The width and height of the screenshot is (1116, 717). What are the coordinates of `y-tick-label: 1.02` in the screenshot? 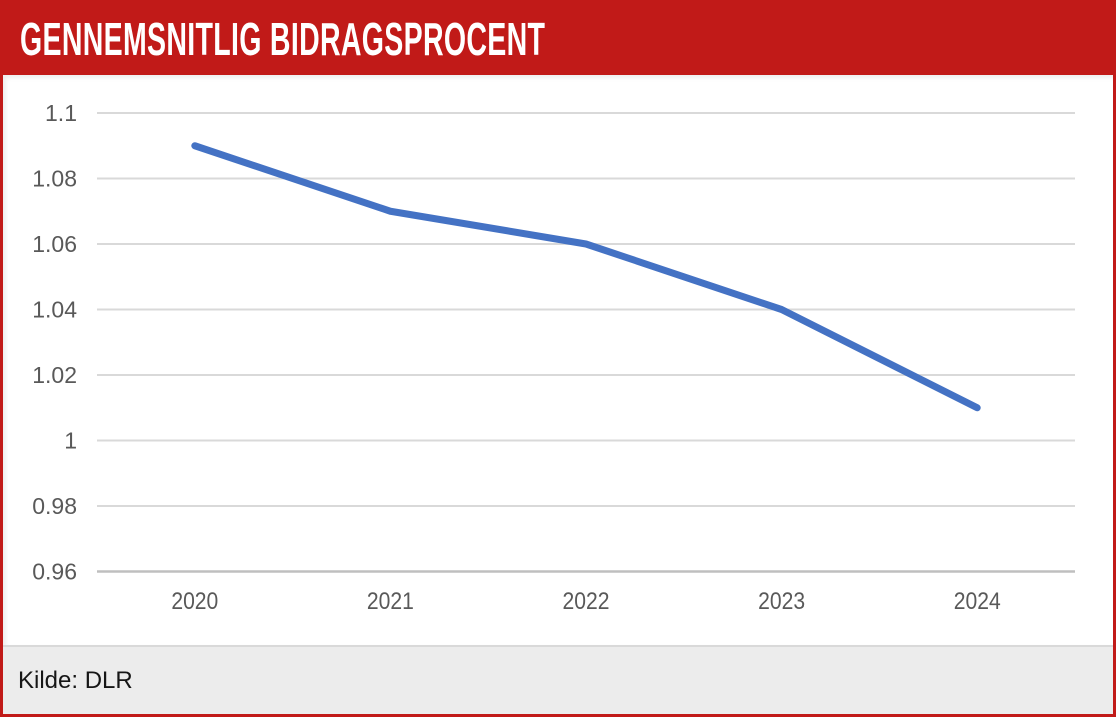 It's located at (54, 375).